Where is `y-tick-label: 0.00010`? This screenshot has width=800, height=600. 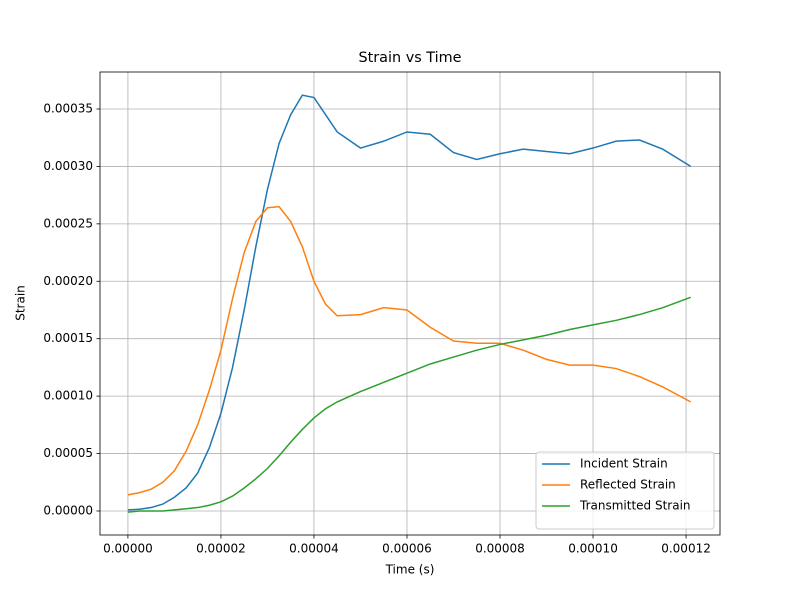 y-tick-label: 0.00010 is located at coordinates (68, 396).